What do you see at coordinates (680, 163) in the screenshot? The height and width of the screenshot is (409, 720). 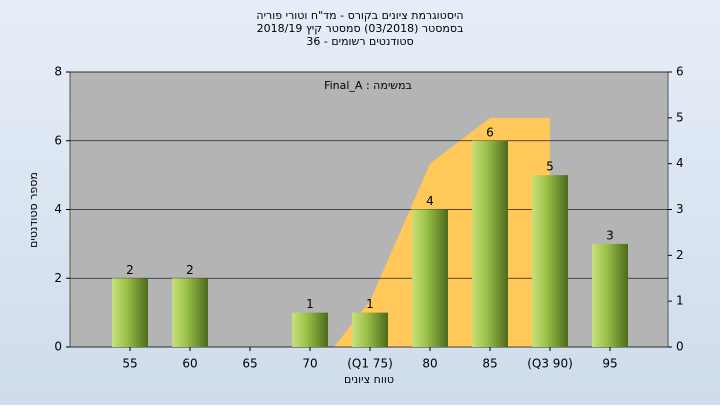 I see `y2-tick-label: 4` at bounding box center [680, 163].